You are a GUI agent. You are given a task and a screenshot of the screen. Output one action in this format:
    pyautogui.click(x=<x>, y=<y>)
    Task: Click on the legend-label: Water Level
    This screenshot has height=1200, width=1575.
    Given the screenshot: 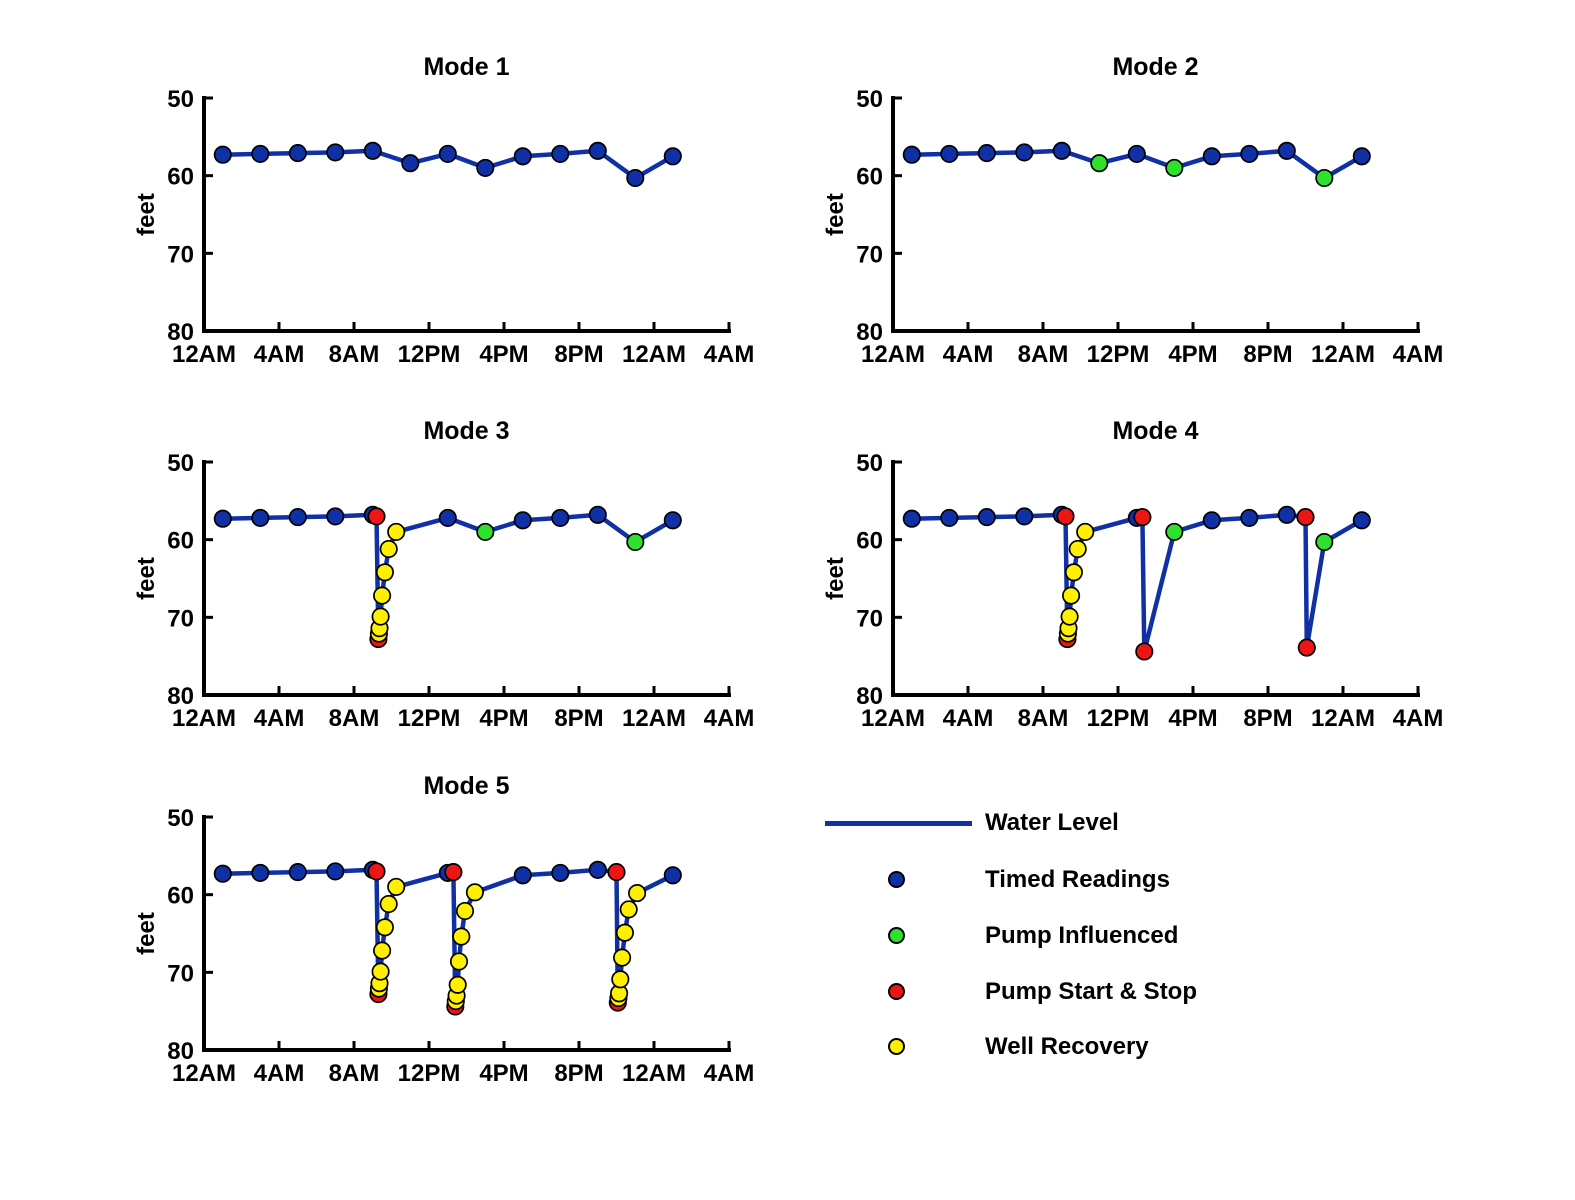 What is the action you would take?
    pyautogui.click(x=1052, y=822)
    